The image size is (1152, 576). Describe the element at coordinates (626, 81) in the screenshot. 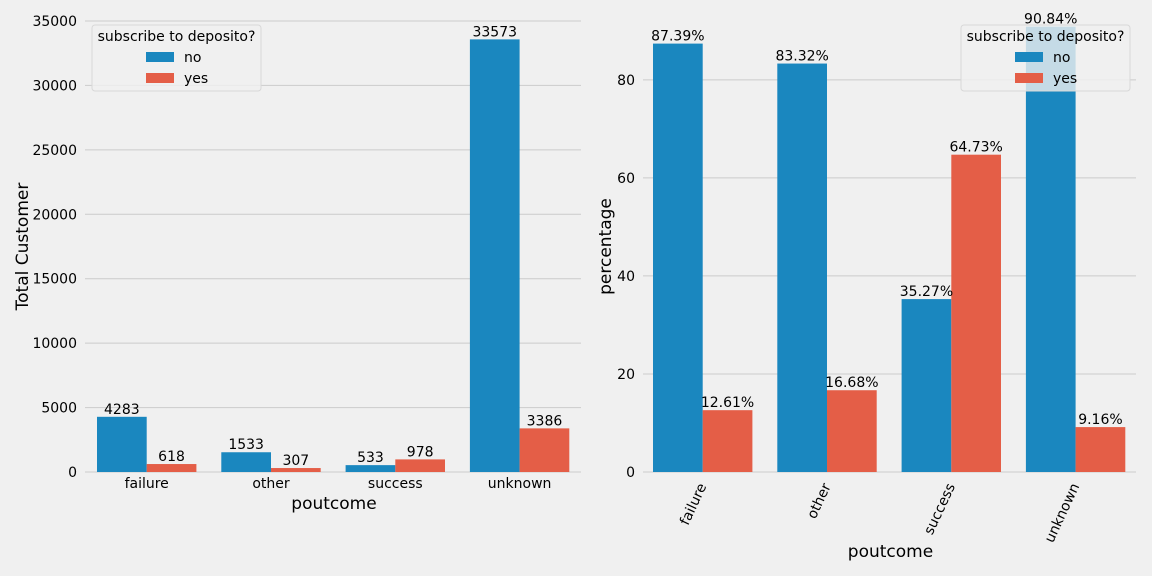

I see `y-tick-label: 80` at that location.